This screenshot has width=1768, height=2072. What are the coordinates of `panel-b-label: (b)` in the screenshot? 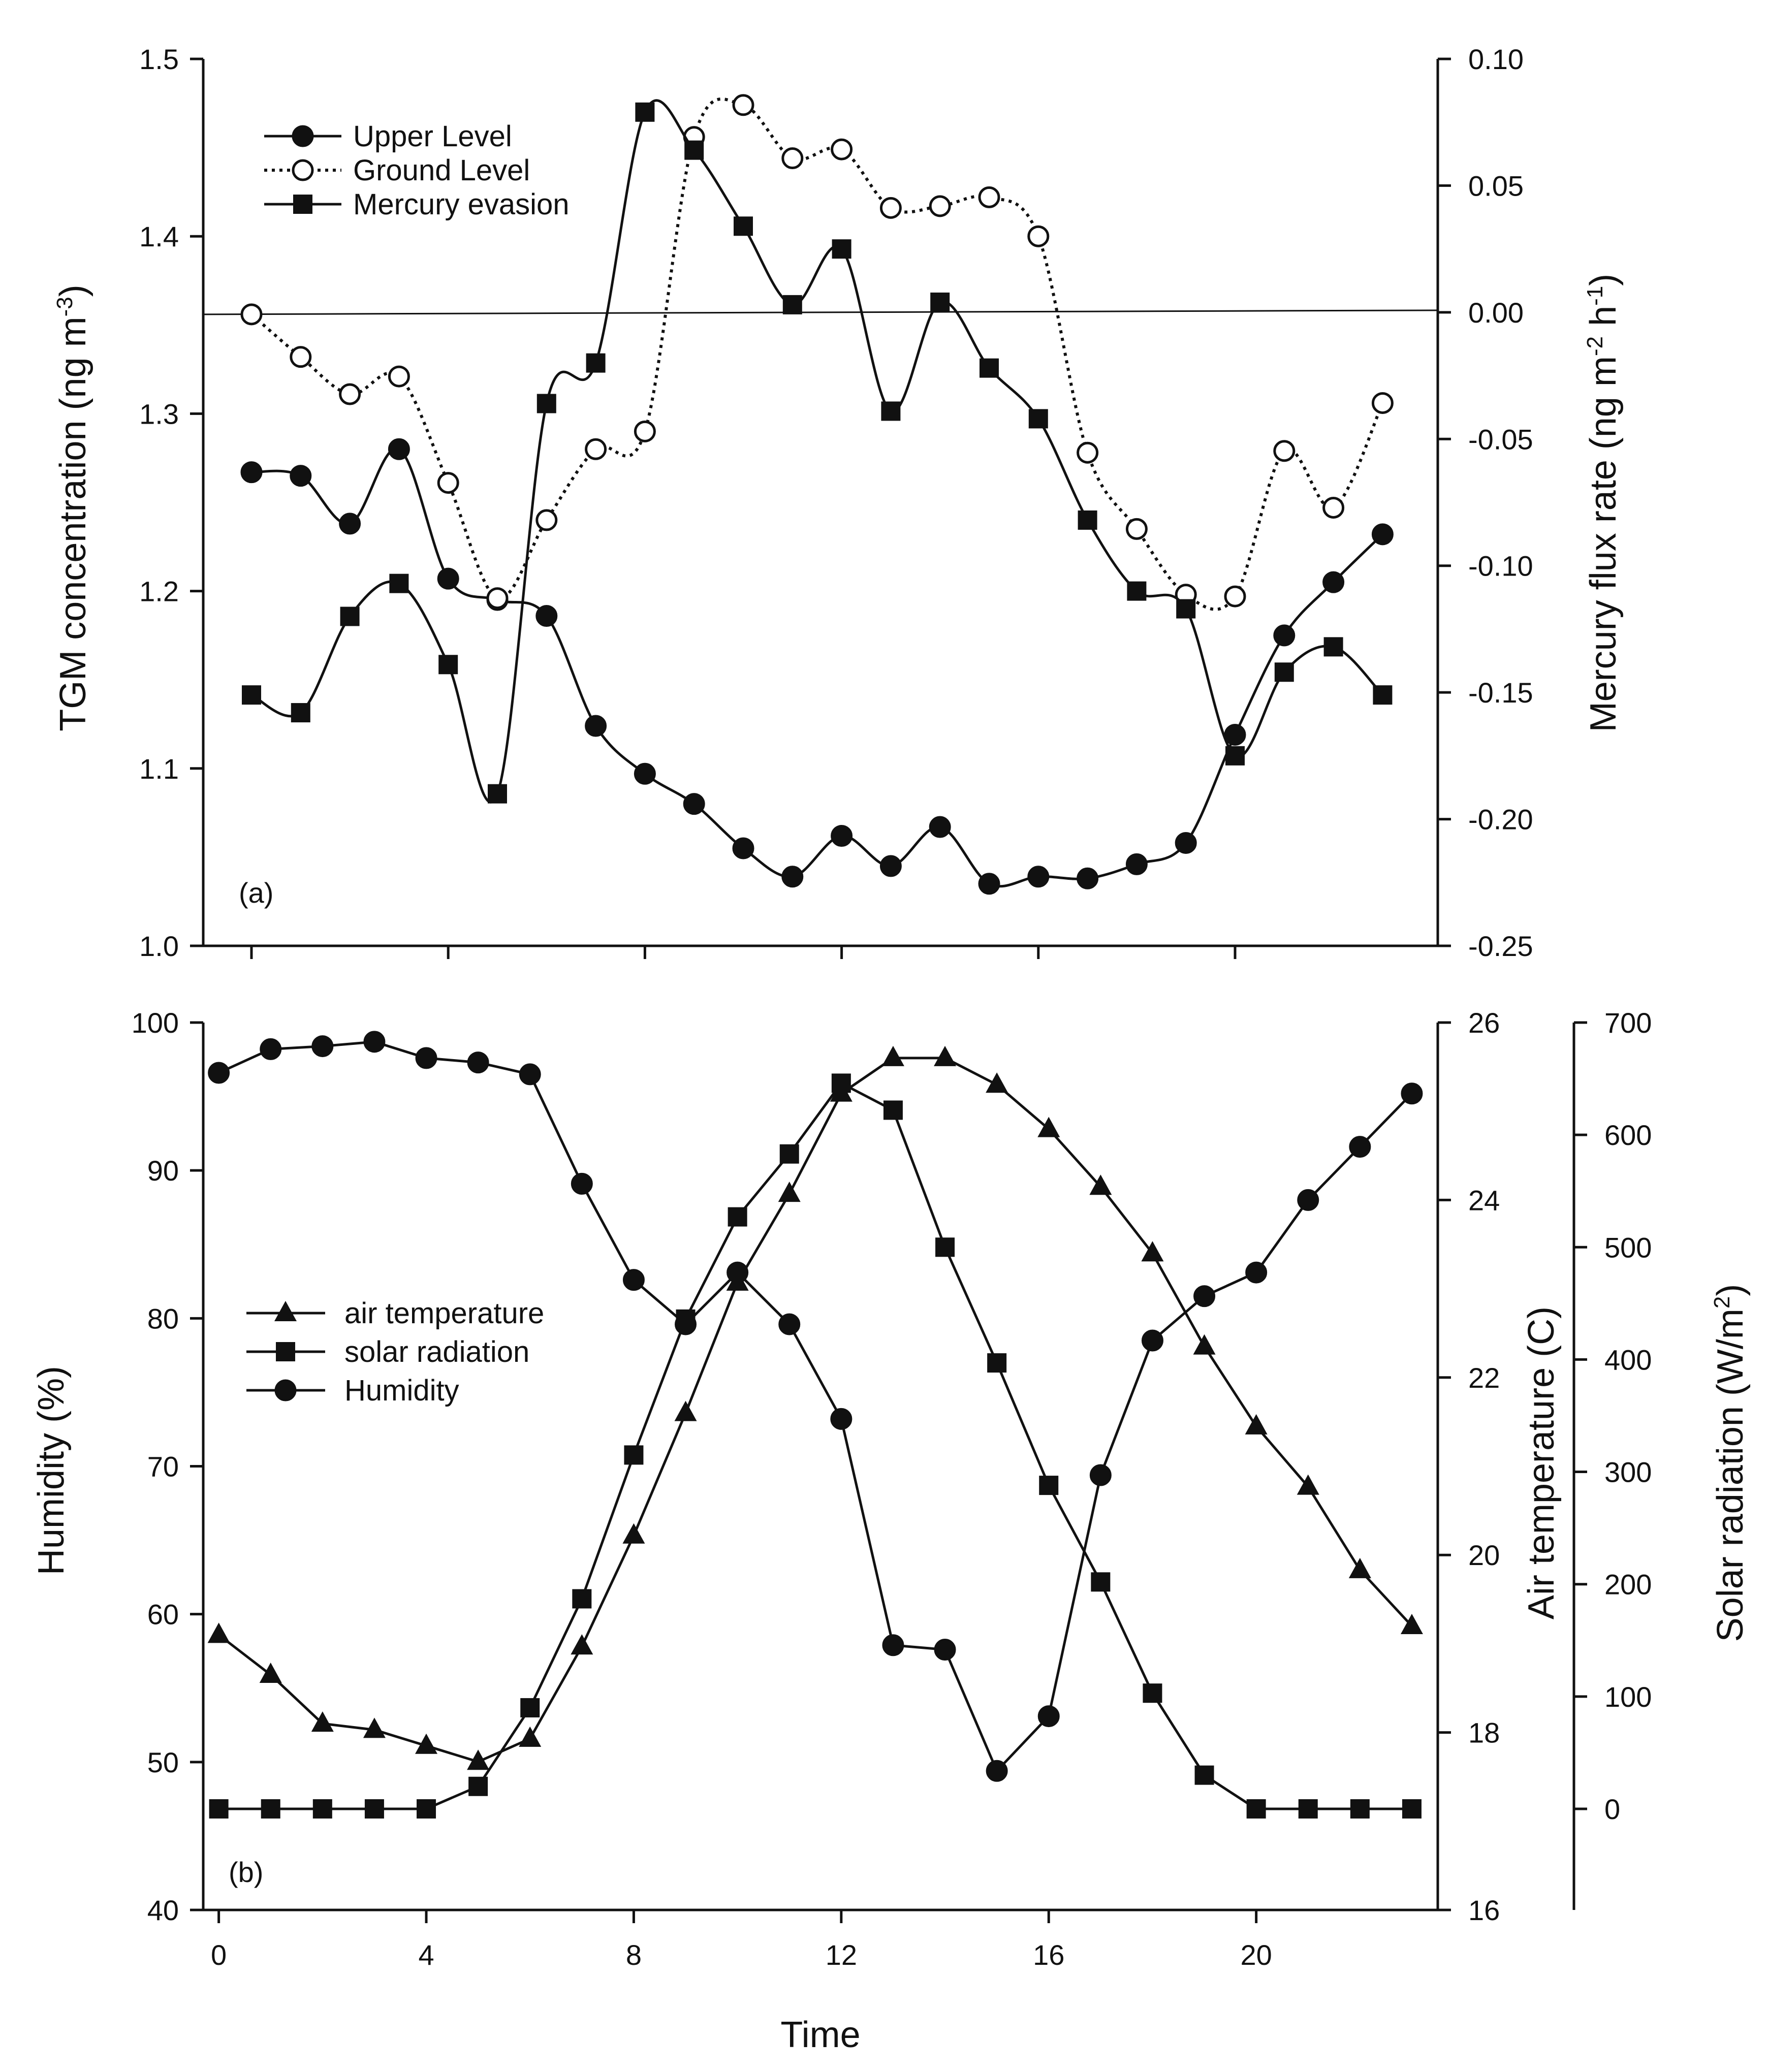 It's located at (246, 1872).